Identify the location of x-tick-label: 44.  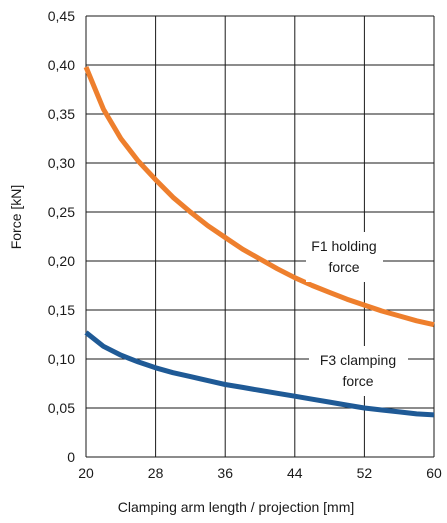
(295, 473).